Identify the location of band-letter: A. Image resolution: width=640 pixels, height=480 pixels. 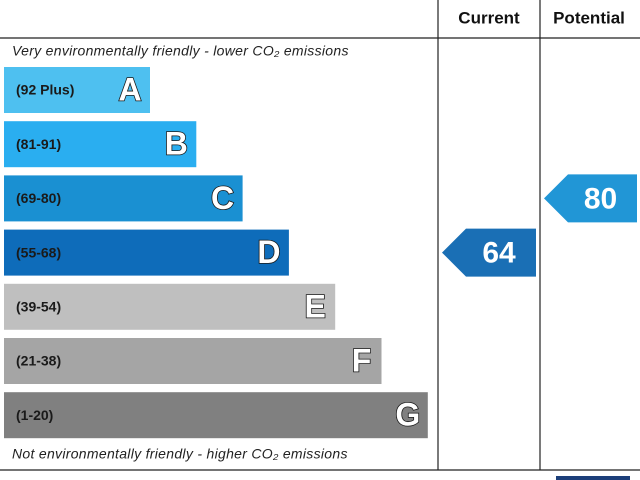
(129, 89).